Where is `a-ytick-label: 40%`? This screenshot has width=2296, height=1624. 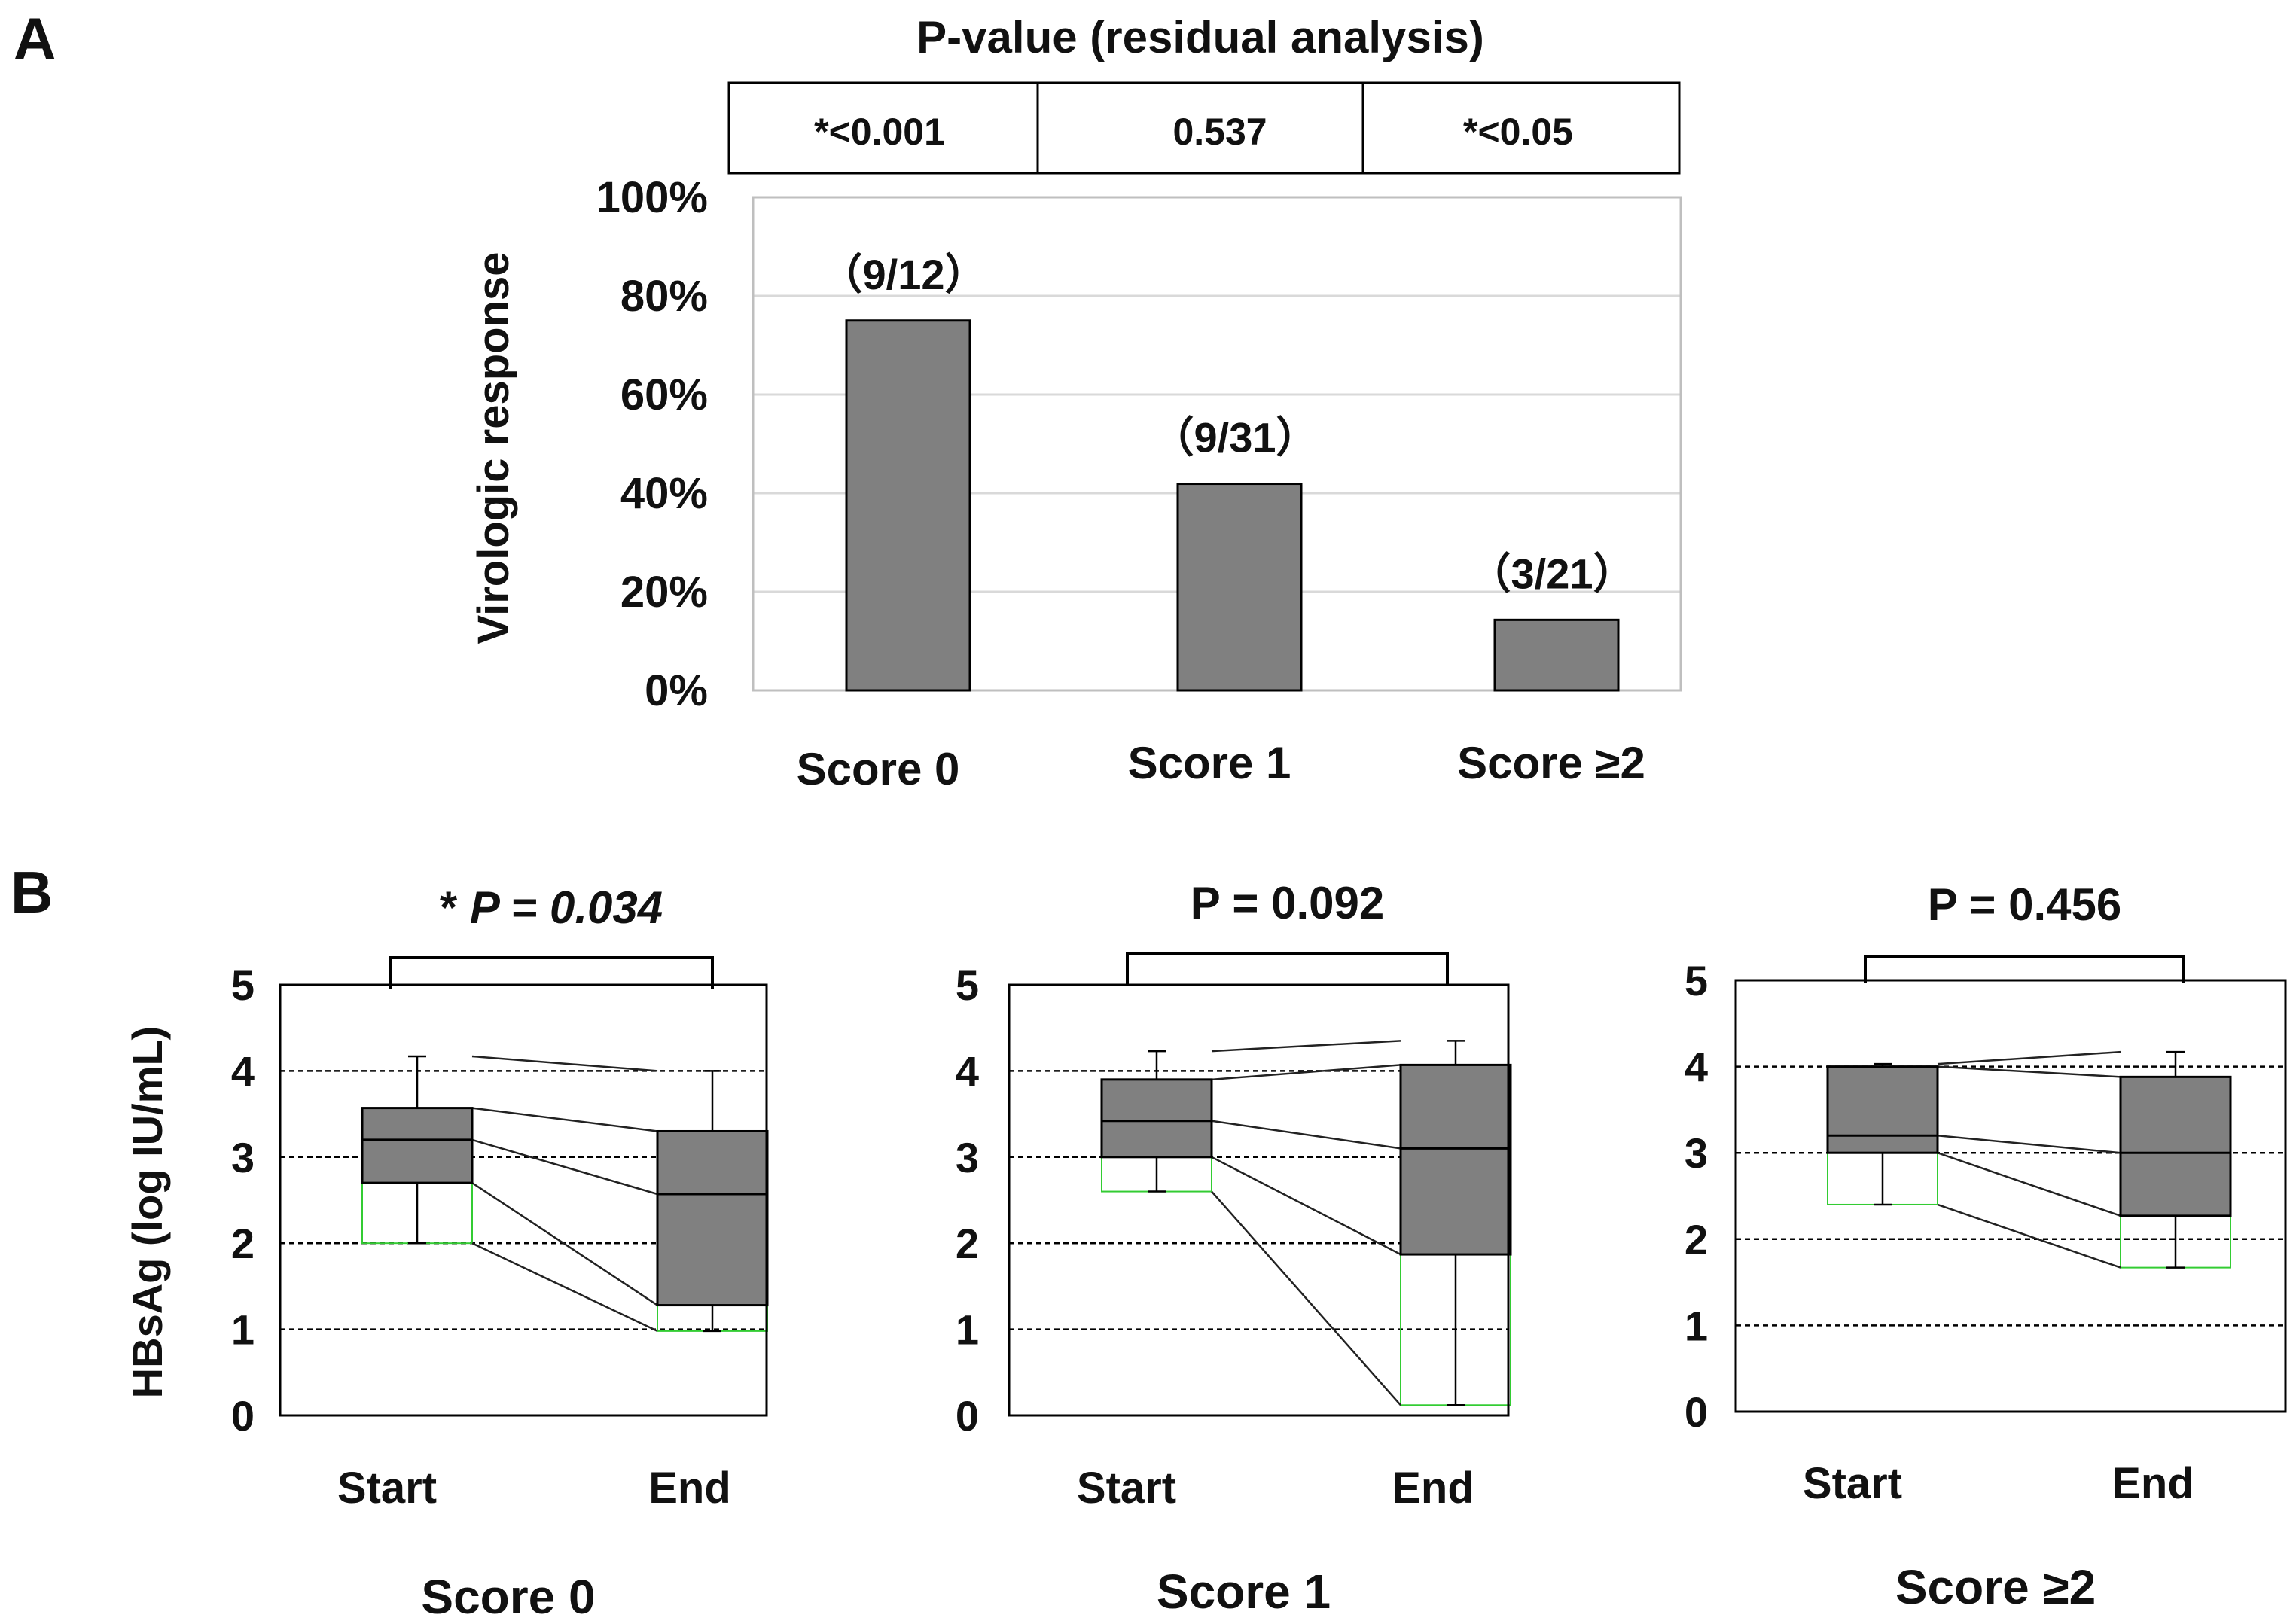
a-ytick-label: 40% is located at coordinates (664, 493).